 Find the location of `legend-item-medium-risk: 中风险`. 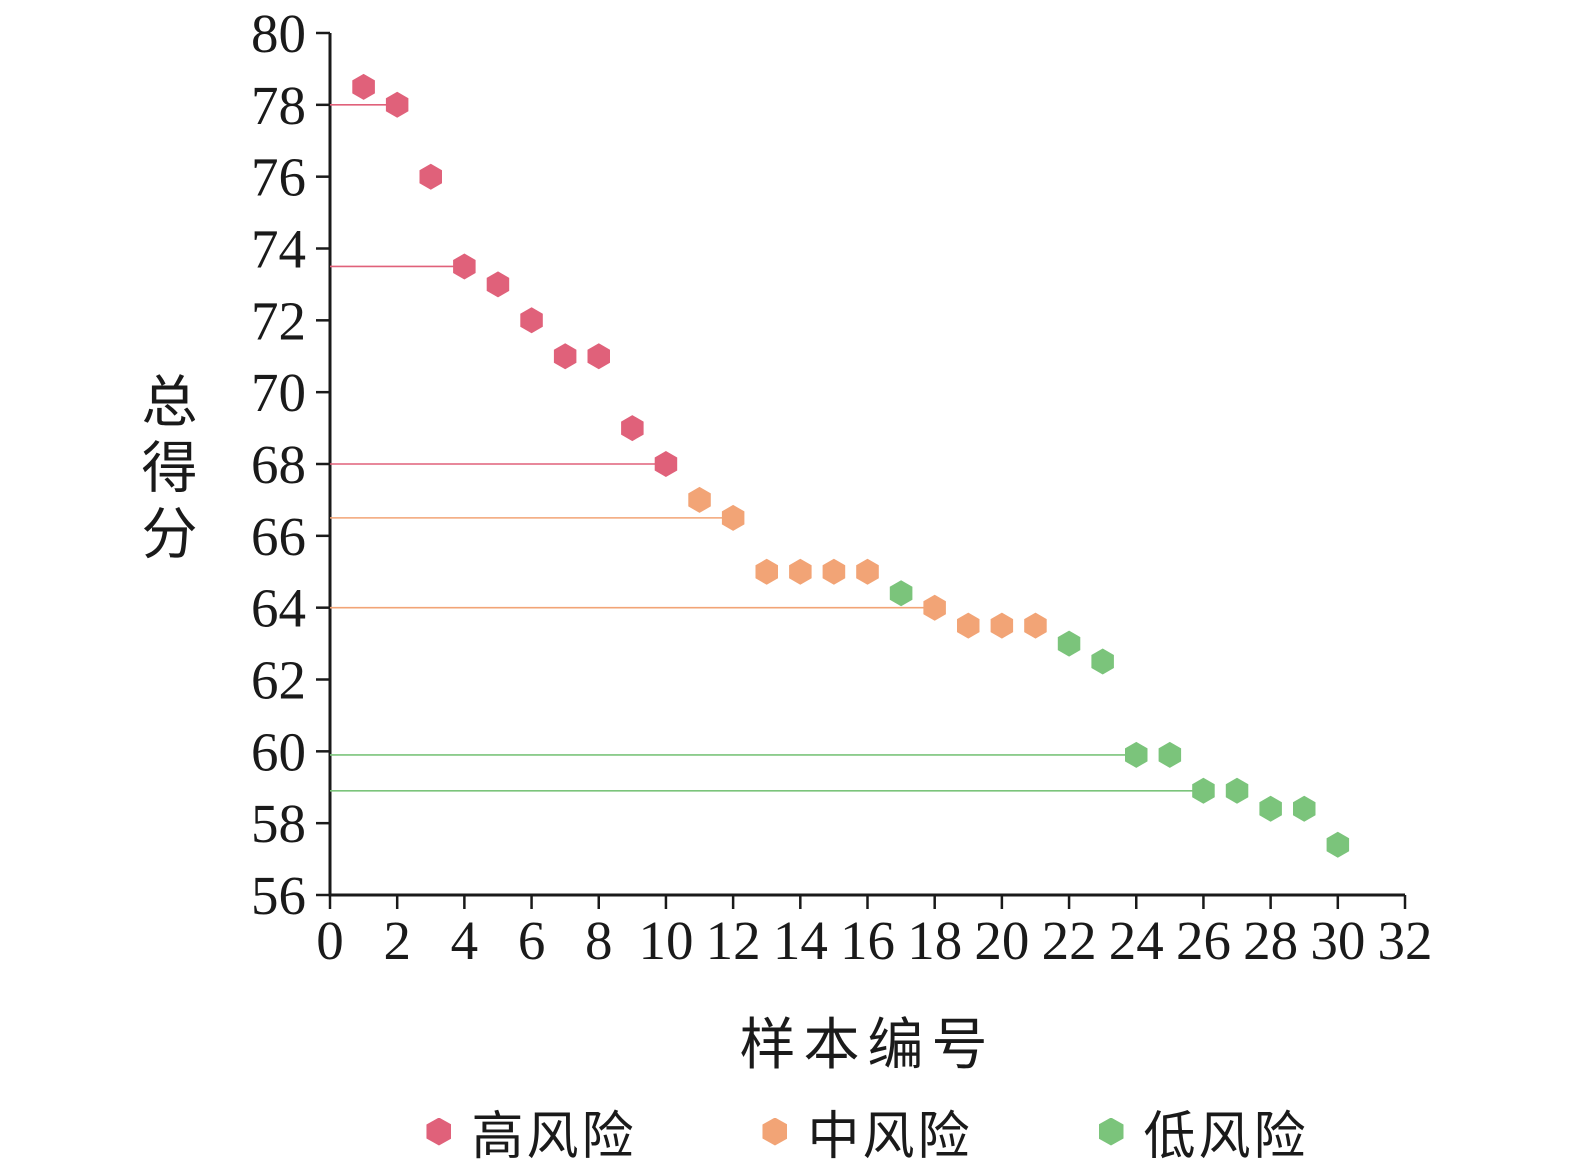

legend-item-medium-risk: 中风险 is located at coordinates (867, 1131).